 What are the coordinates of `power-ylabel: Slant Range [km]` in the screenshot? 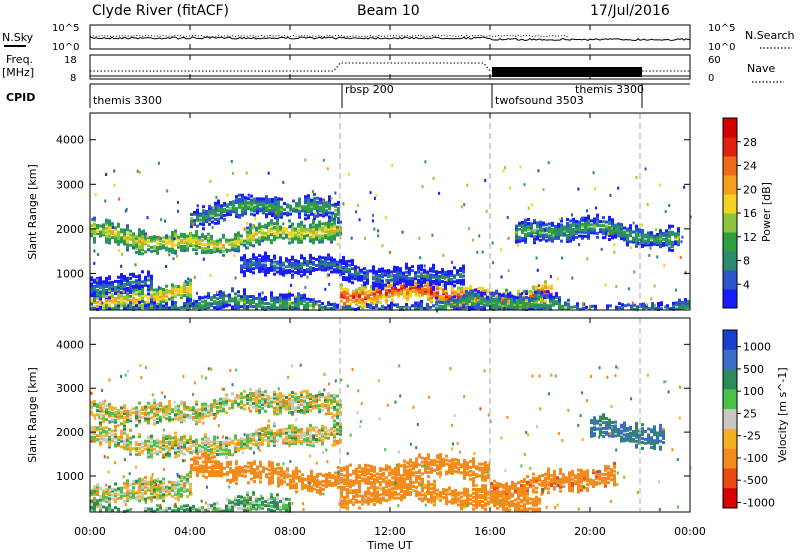 It's located at (32, 212).